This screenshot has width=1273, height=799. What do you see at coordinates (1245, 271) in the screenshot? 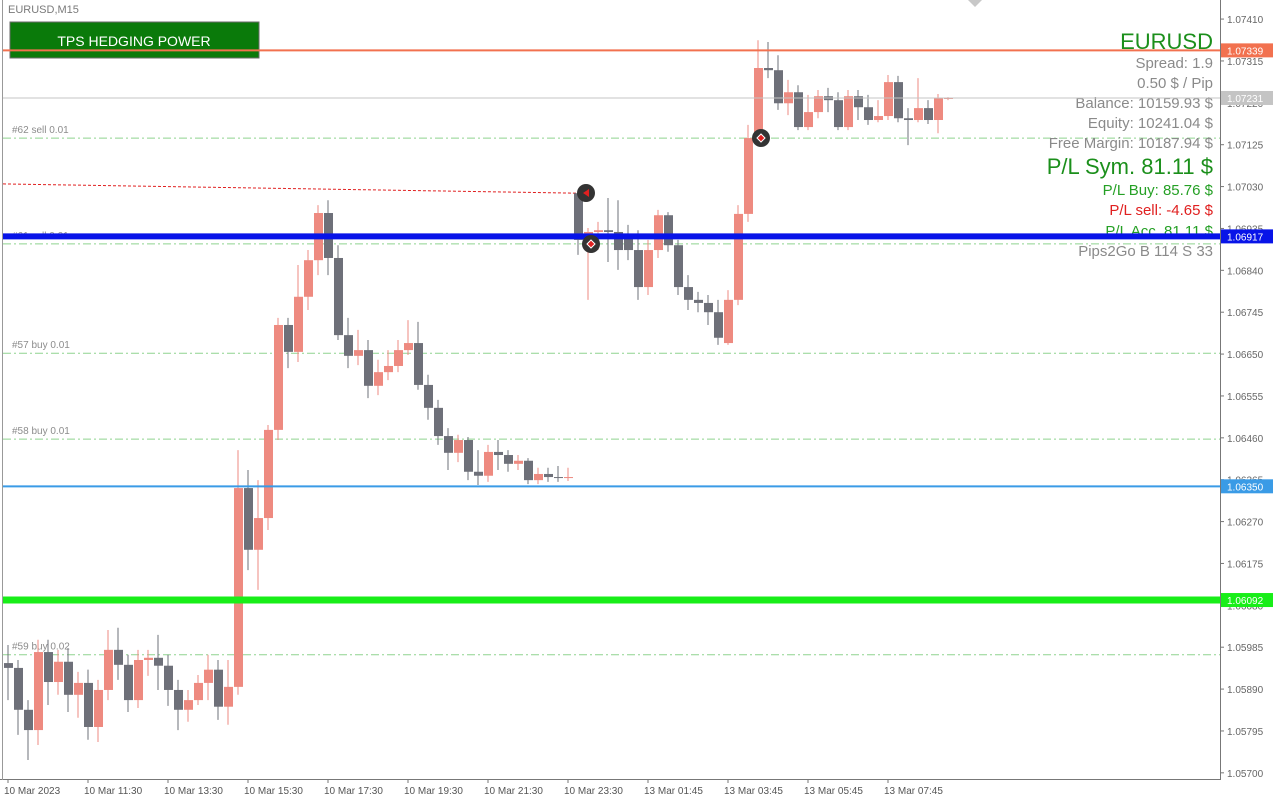
I see `y-tick-label: 1.06840` at bounding box center [1245, 271].